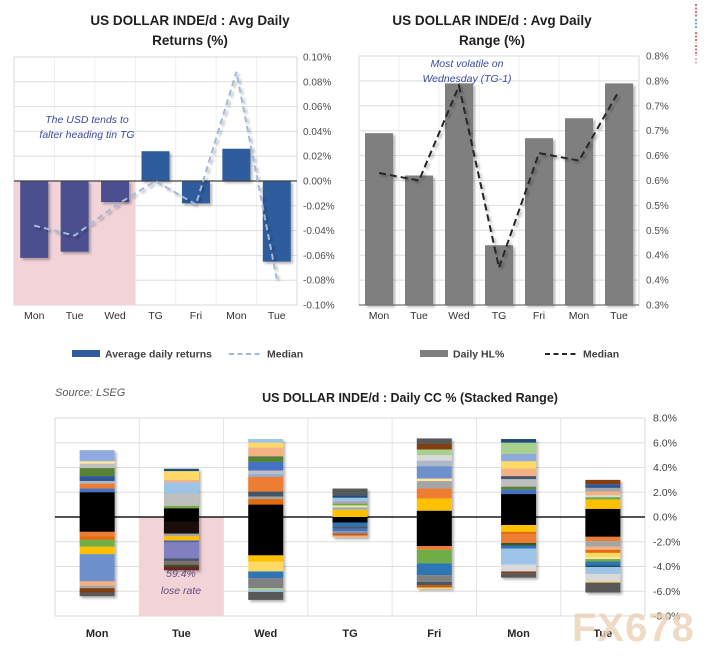 The image size is (708, 666). What do you see at coordinates (467, 79) in the screenshot?
I see `range-annotation-line2: Wednesday (TG-1)` at bounding box center [467, 79].